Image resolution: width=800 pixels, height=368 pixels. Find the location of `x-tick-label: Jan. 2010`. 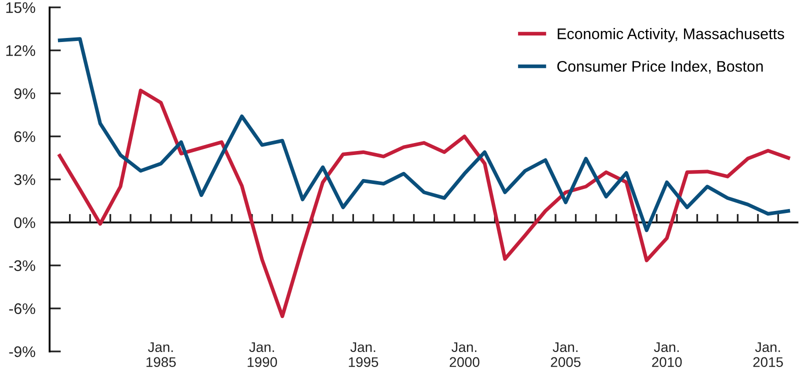

x-tick-label: Jan. 2010 is located at coordinates (667, 355).